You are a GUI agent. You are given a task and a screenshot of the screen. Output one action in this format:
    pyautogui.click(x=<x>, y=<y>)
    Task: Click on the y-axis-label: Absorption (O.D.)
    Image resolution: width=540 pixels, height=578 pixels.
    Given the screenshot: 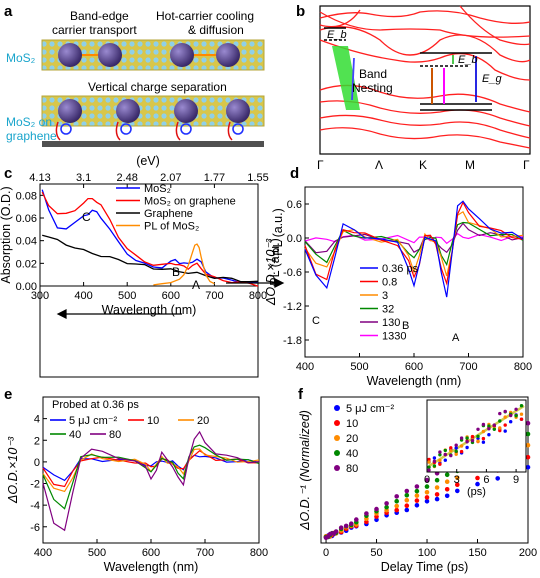 What is the action you would take?
    pyautogui.click(x=6, y=234)
    